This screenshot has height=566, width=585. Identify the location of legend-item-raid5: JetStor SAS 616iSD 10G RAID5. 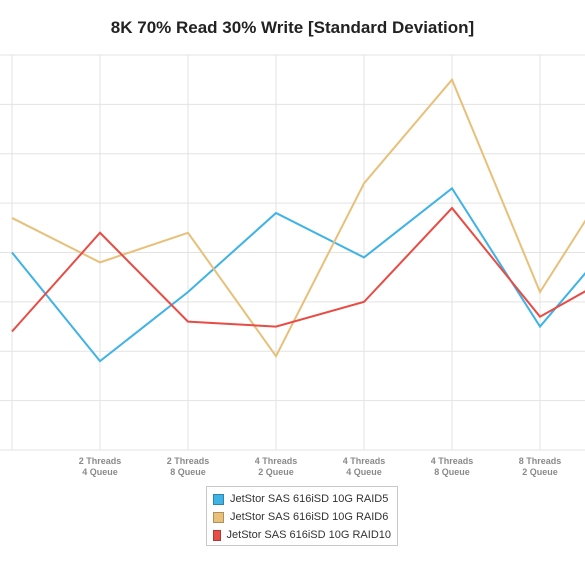
(302, 499).